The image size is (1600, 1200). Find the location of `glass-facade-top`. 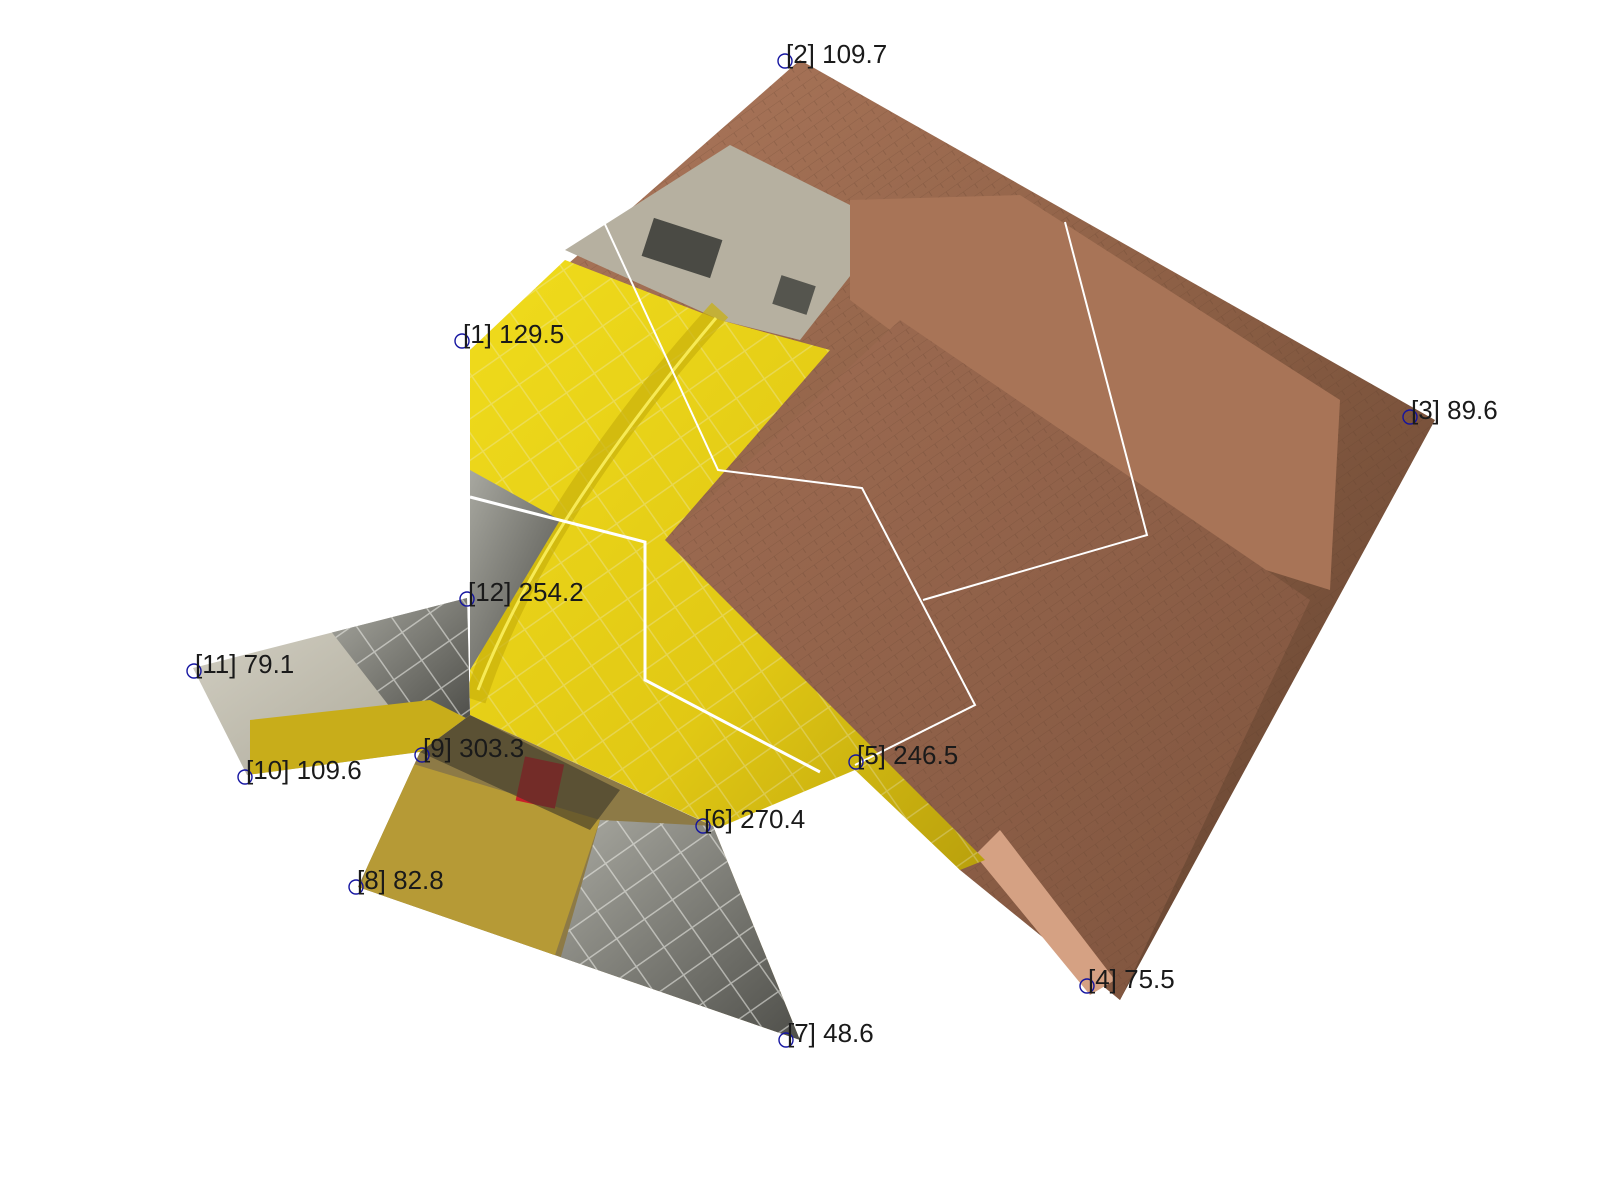

glass-facade-top is located at coordinates (515, 570).